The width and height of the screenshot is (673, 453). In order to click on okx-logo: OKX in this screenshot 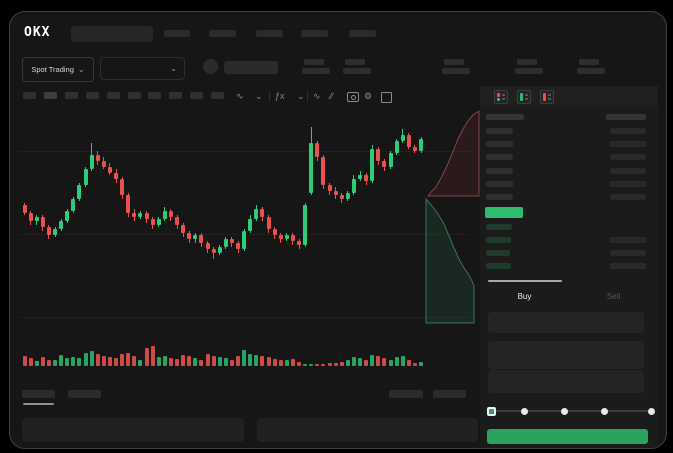, I will do `click(37, 32)`.